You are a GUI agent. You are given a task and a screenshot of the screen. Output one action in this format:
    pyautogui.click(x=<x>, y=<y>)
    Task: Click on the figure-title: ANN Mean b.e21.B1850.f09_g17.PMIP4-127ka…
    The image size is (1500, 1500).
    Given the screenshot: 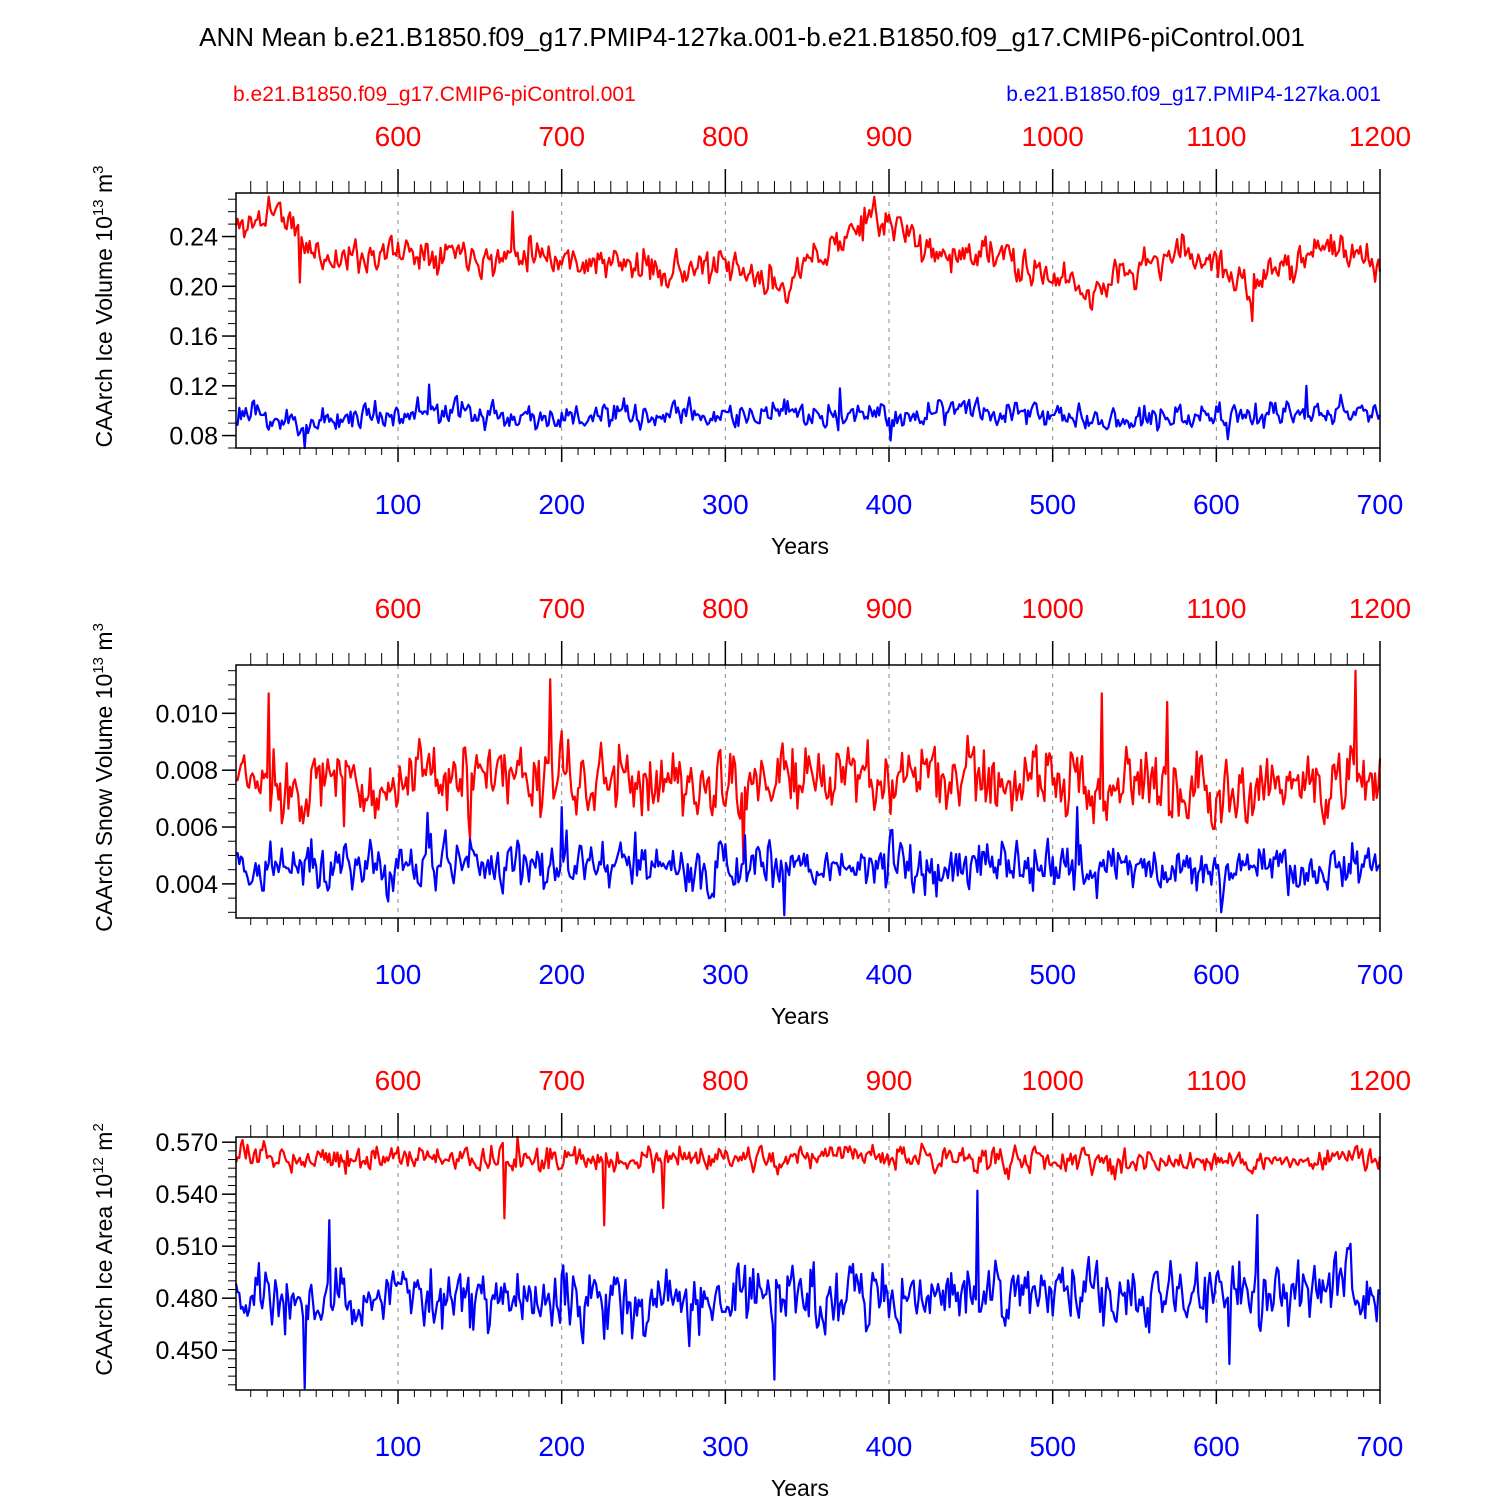 What is the action you would take?
    pyautogui.click(x=752, y=37)
    